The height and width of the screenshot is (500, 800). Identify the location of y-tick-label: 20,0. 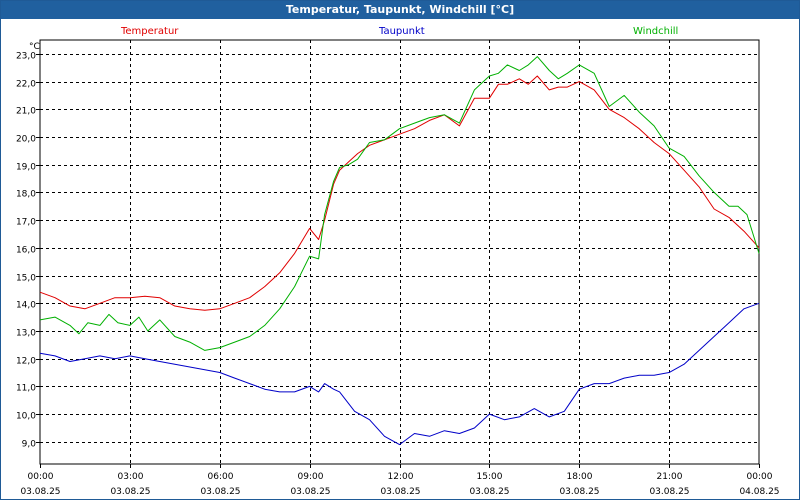
(26, 140).